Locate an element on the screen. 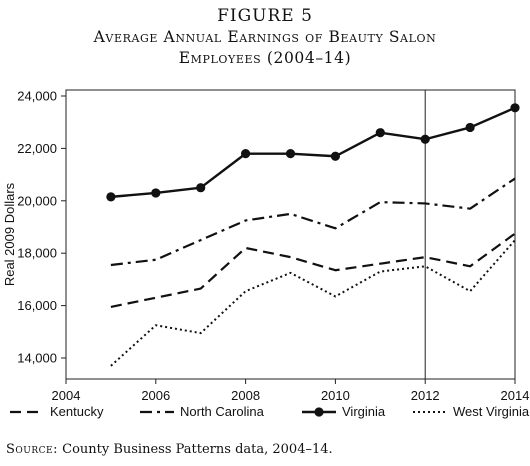 Image resolution: width=530 pixels, height=466 pixels. source-text: County Business Patterns data, 2004–14. is located at coordinates (195, 449).